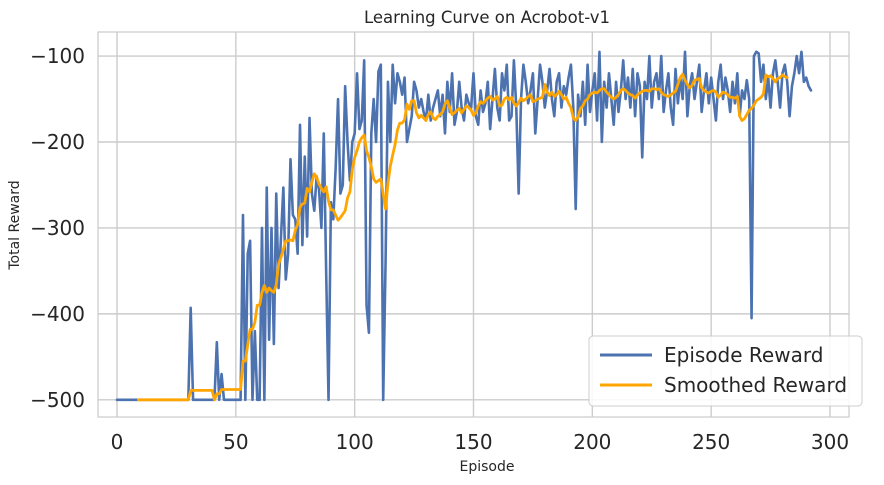 This screenshot has width=884, height=485. What do you see at coordinates (830, 442) in the screenshot?
I see `x-tick-label: 300` at bounding box center [830, 442].